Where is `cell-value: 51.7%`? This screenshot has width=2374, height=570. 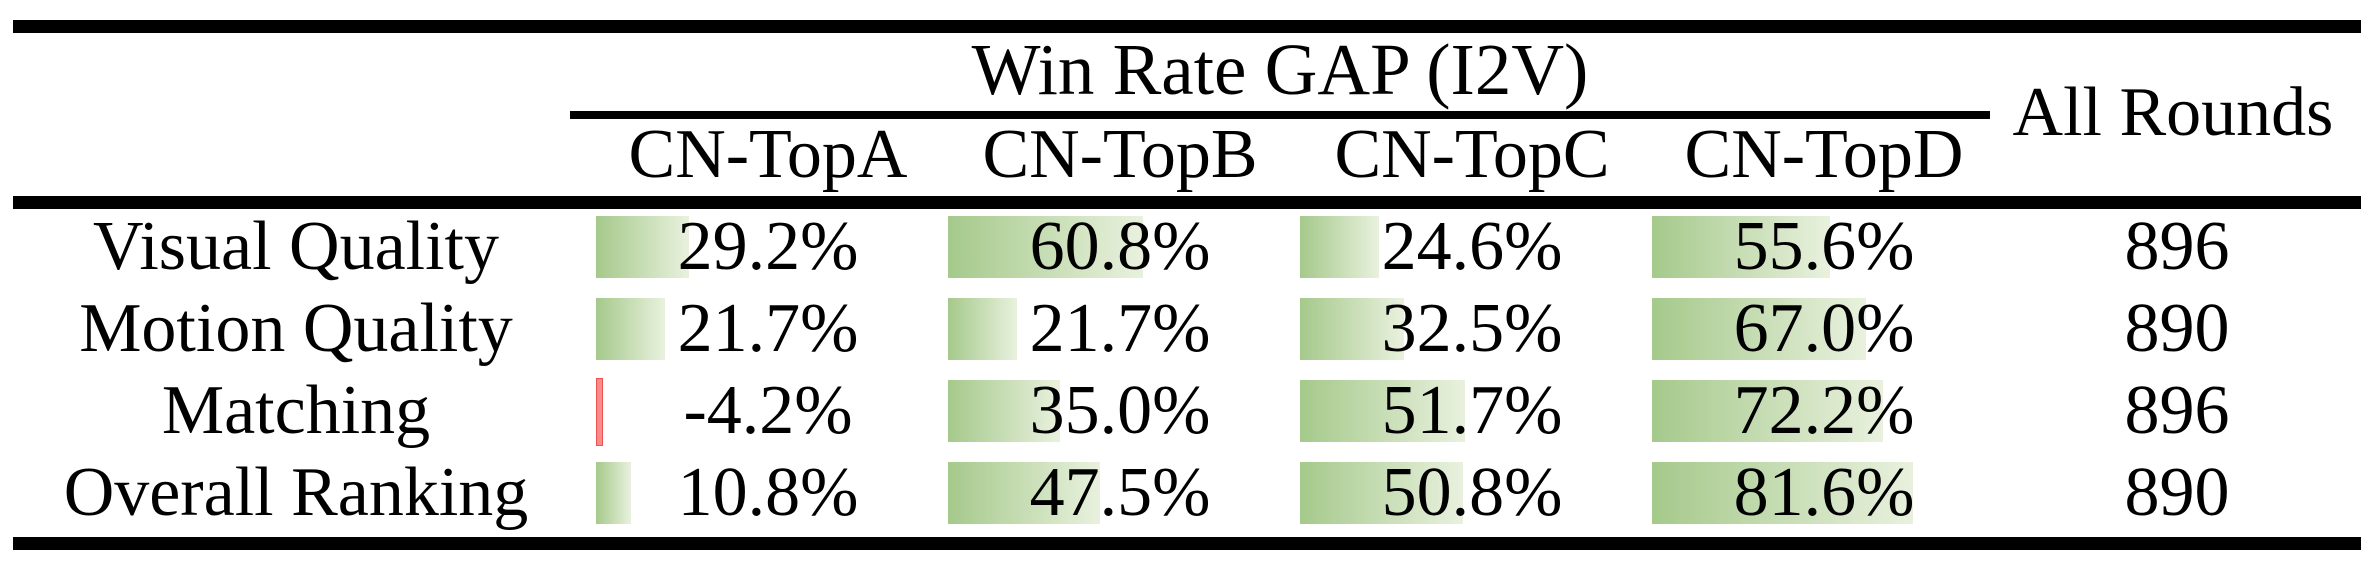 cell-value: 51.7% is located at coordinates (1472, 410).